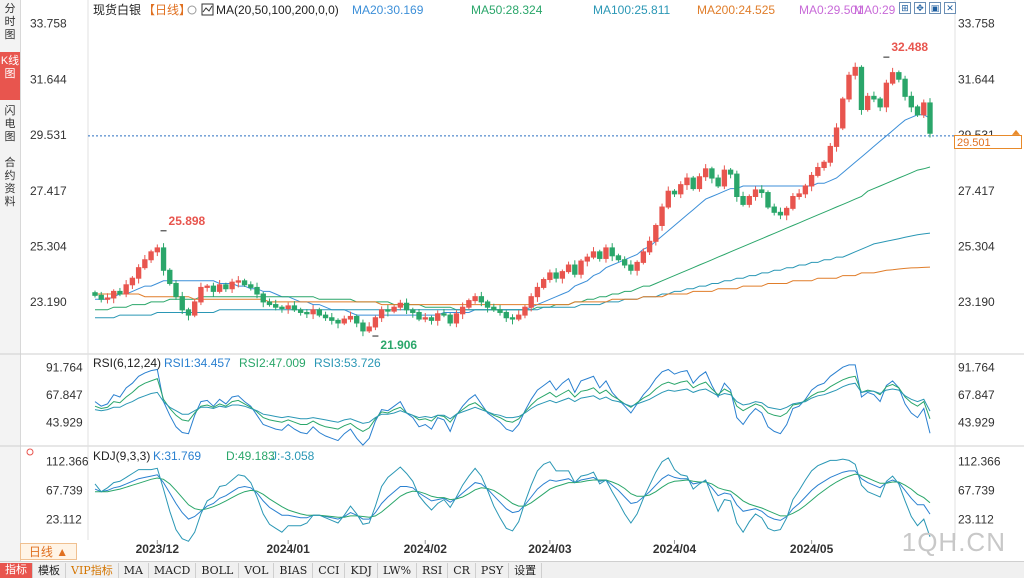 The width and height of the screenshot is (1024, 578). Describe the element at coordinates (976, 491) in the screenshot. I see `kdj-tick-right: 67.739` at that location.